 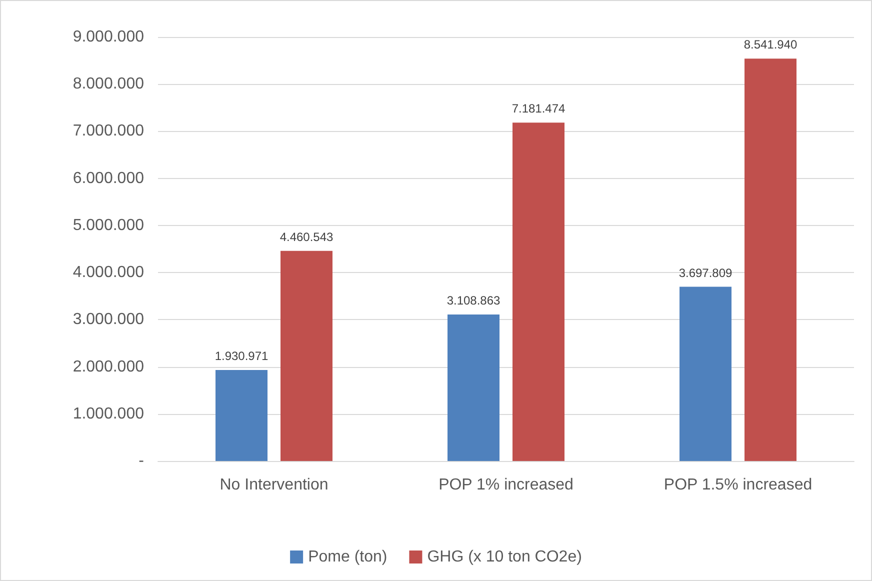 What do you see at coordinates (108, 131) in the screenshot?
I see `y-tick-label: 7.000.000` at bounding box center [108, 131].